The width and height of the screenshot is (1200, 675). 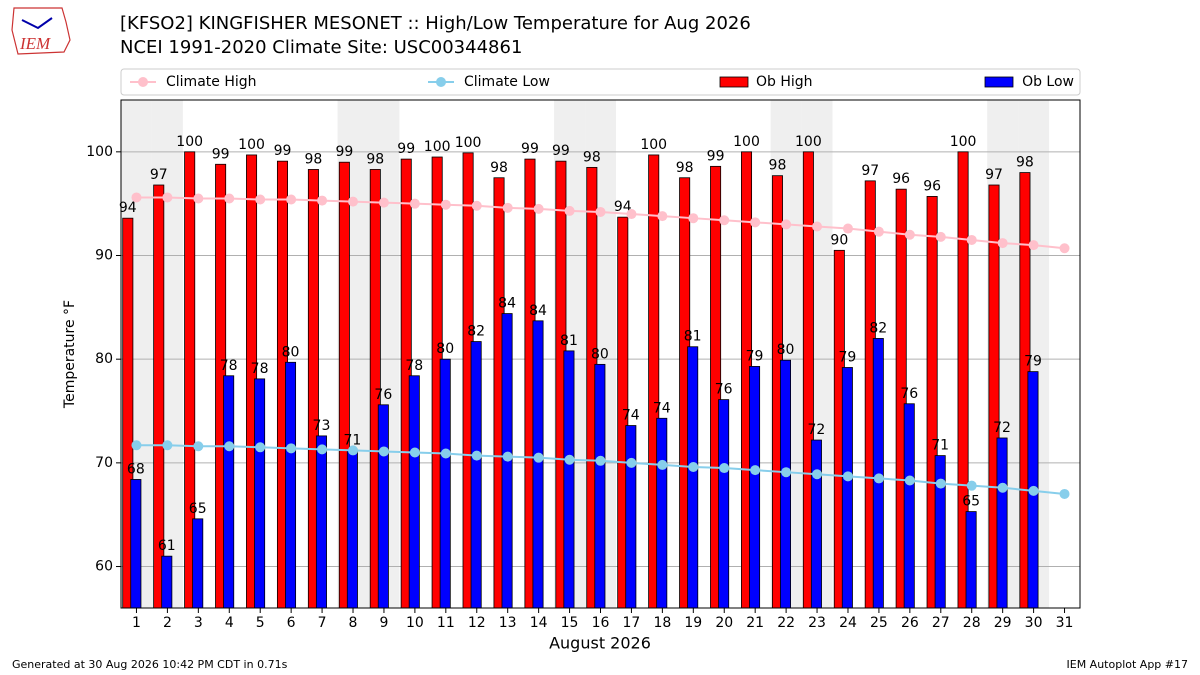 I want to click on x-tick-label: 30, so click(x=1034, y=623).